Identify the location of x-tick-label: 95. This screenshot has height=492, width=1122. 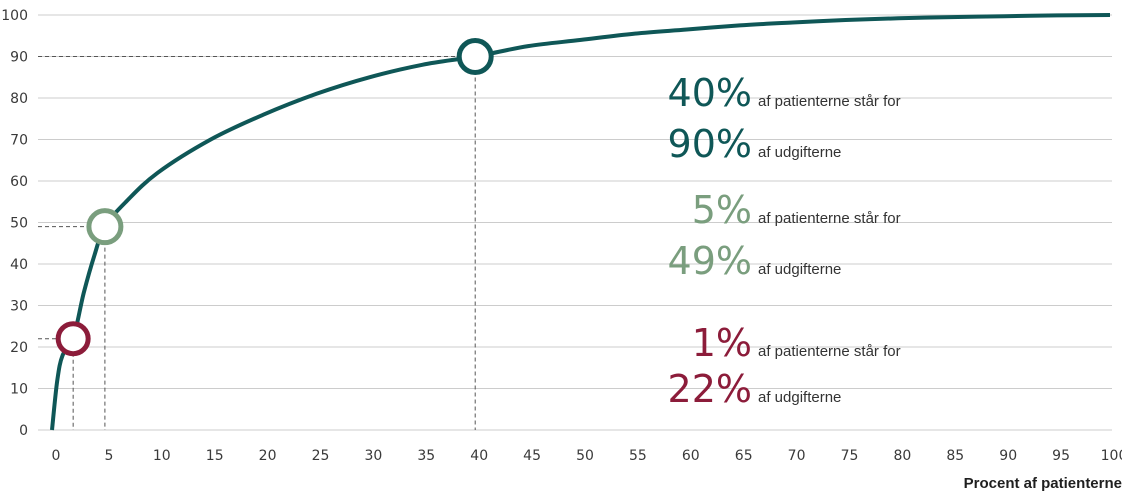
(1061, 456).